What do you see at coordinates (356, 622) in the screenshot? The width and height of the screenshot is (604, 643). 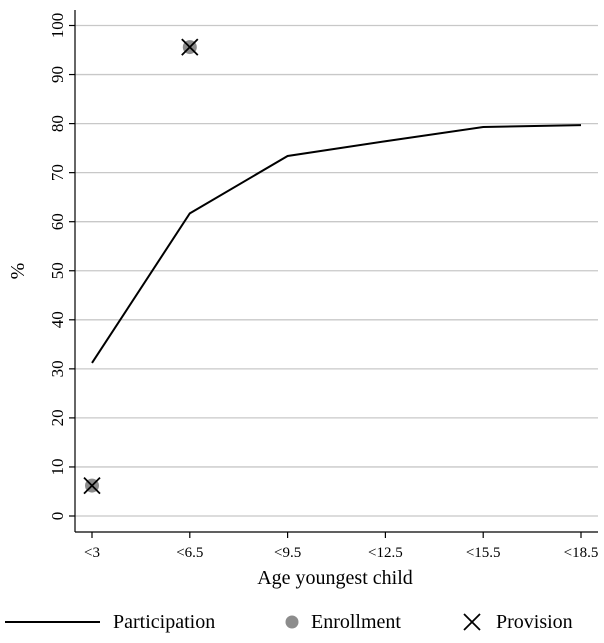 I see `legend-label-enrollment: Enrollment` at bounding box center [356, 622].